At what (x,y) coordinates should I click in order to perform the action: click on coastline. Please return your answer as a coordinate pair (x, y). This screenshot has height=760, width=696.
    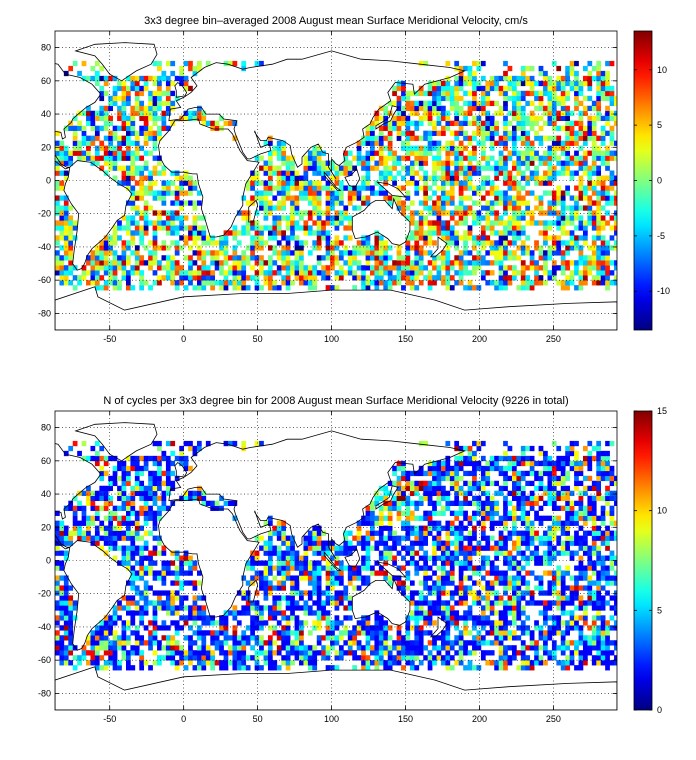
    Looking at the image, I should click on (381, 221).